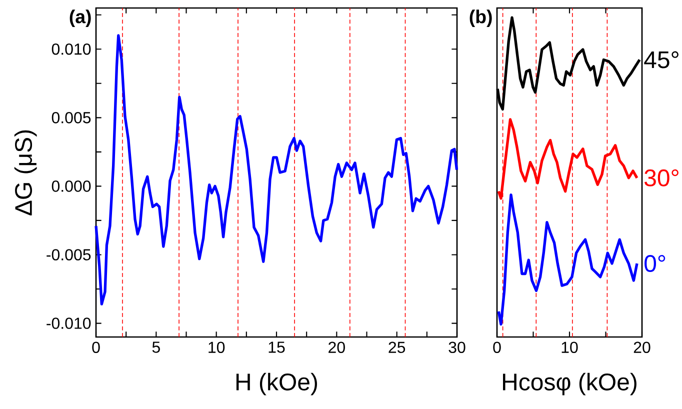 Image resolution: width=682 pixels, height=409 pixels. I want to click on series-label: 0°, so click(655, 263).